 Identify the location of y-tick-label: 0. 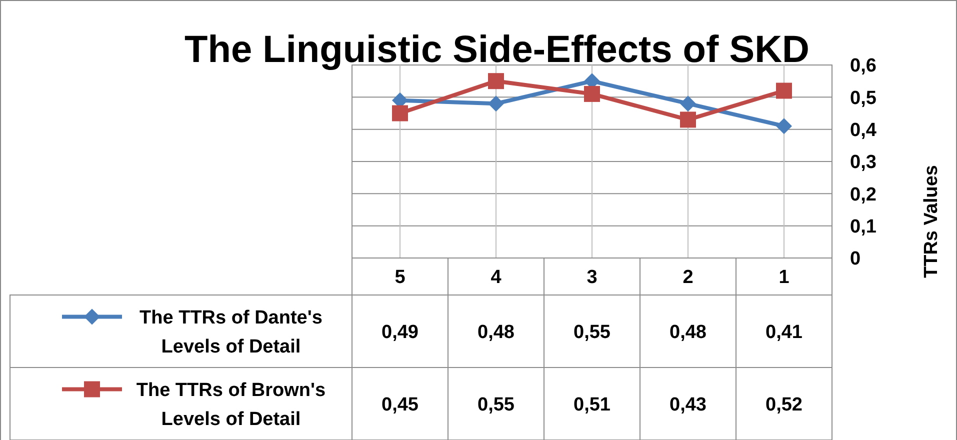
(855, 259).